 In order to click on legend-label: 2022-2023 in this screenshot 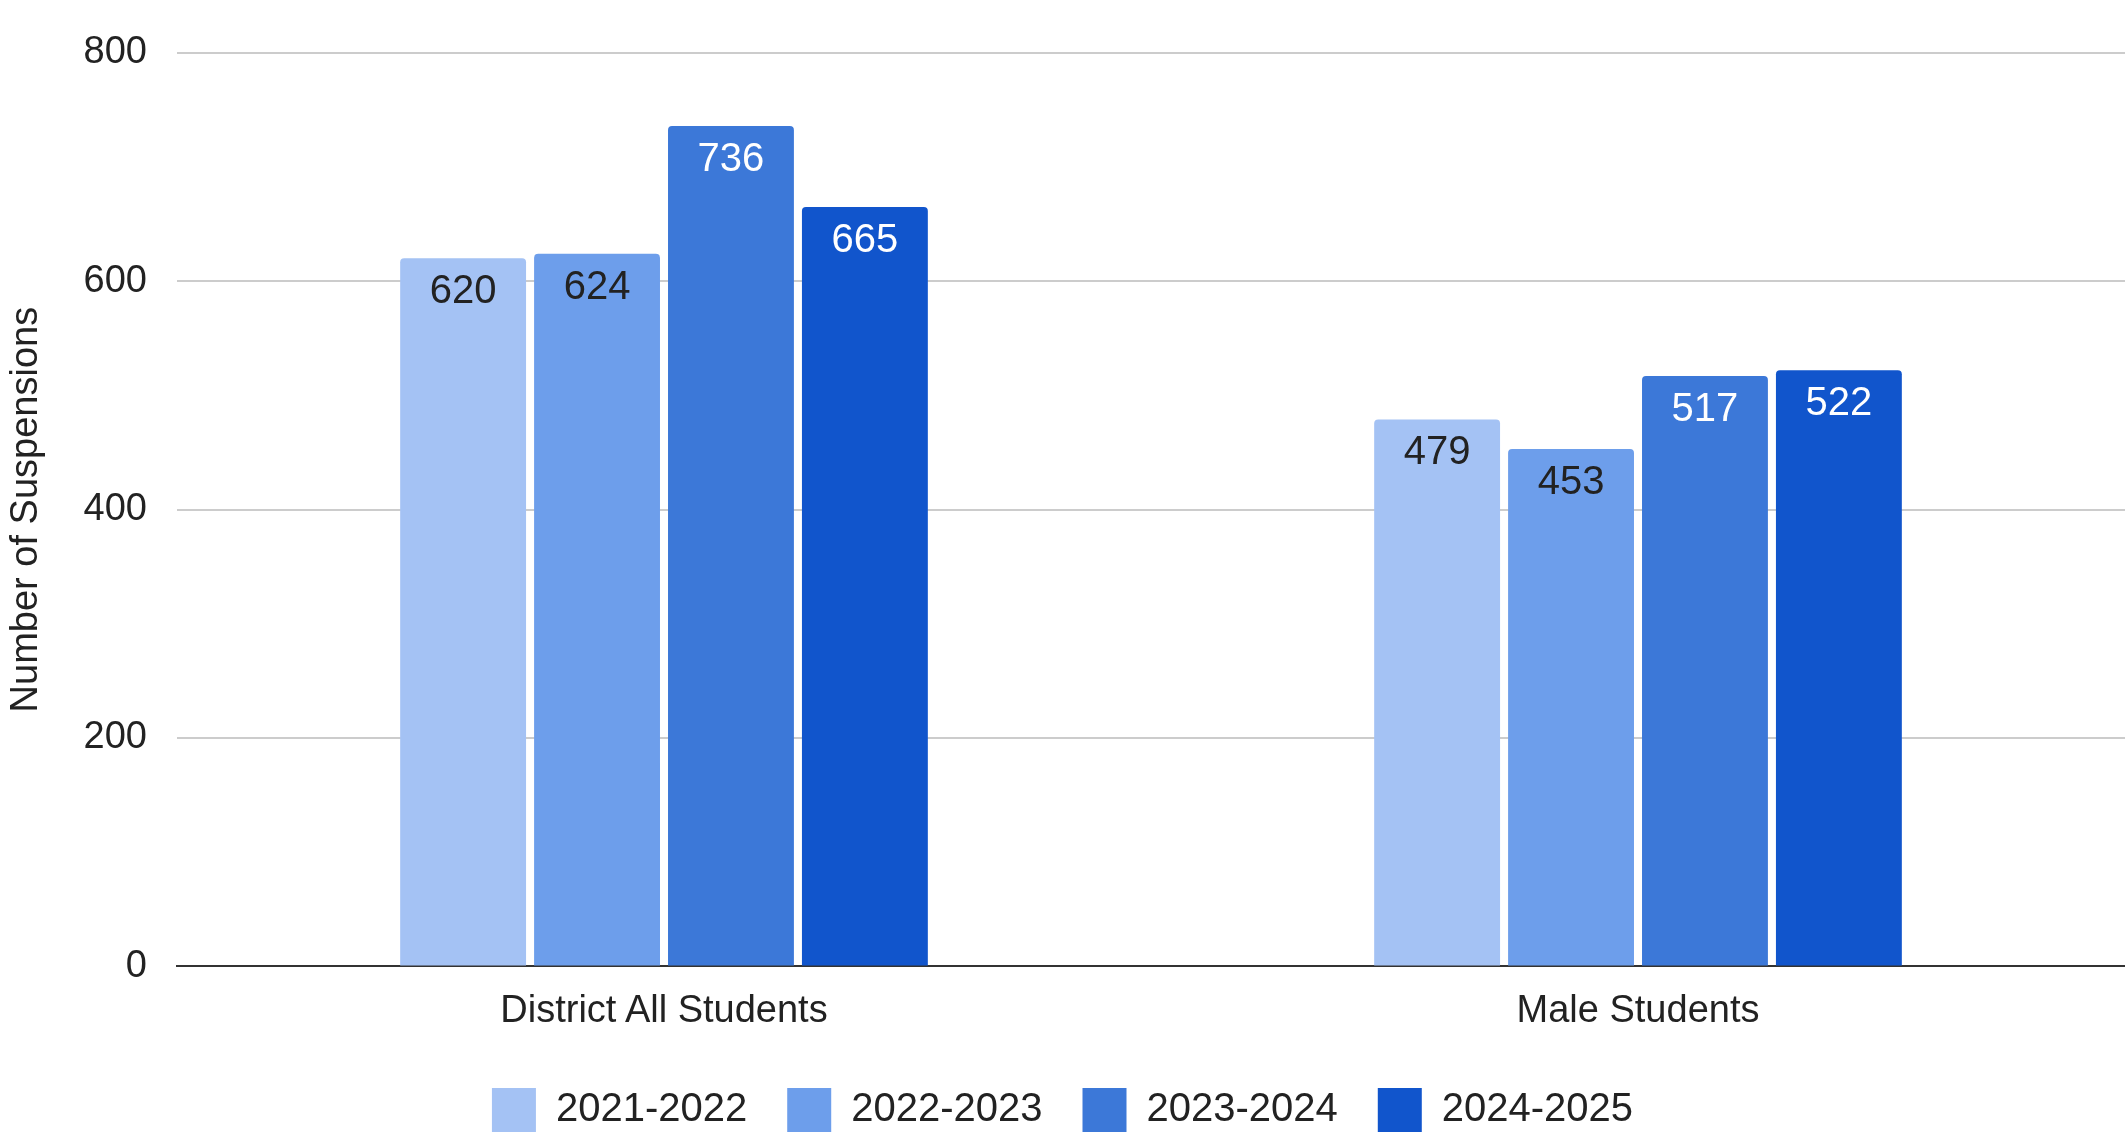, I will do `click(947, 1107)`.